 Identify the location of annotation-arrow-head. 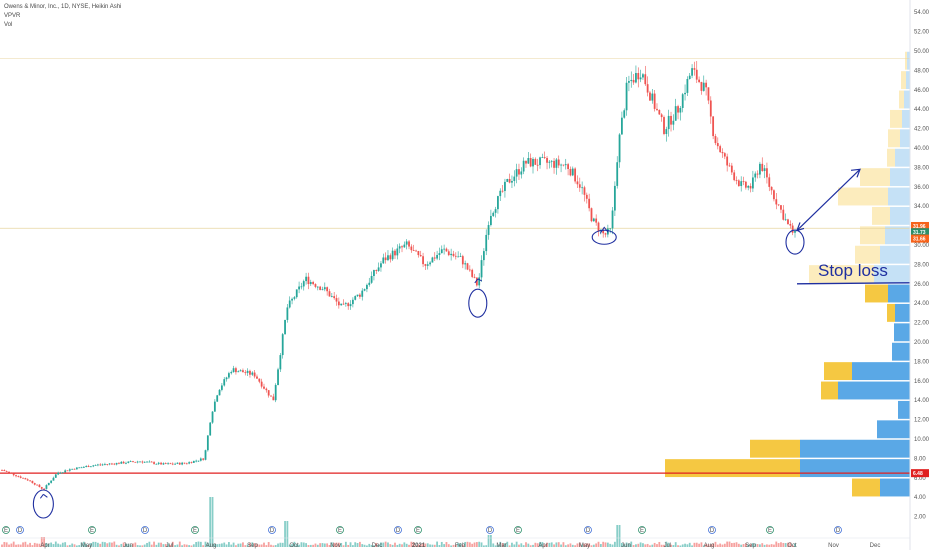
(855, 173).